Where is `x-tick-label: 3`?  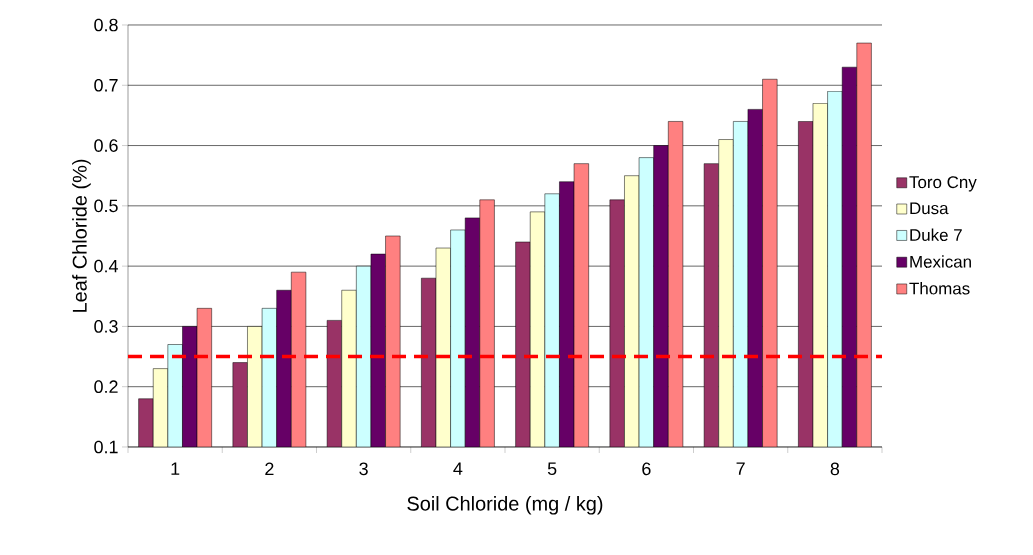
x-tick-label: 3 is located at coordinates (363, 469).